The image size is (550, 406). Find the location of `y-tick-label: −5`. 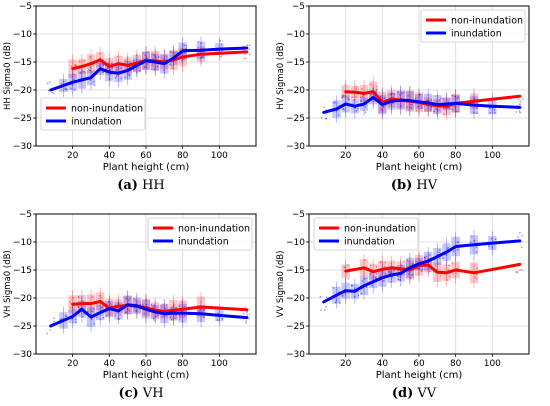

y-tick-label: −5 is located at coordinates (298, 7).